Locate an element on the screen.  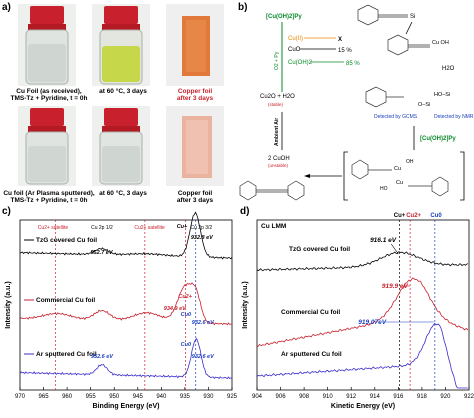
d-x-tick-label: 914 is located at coordinates (375, 397).